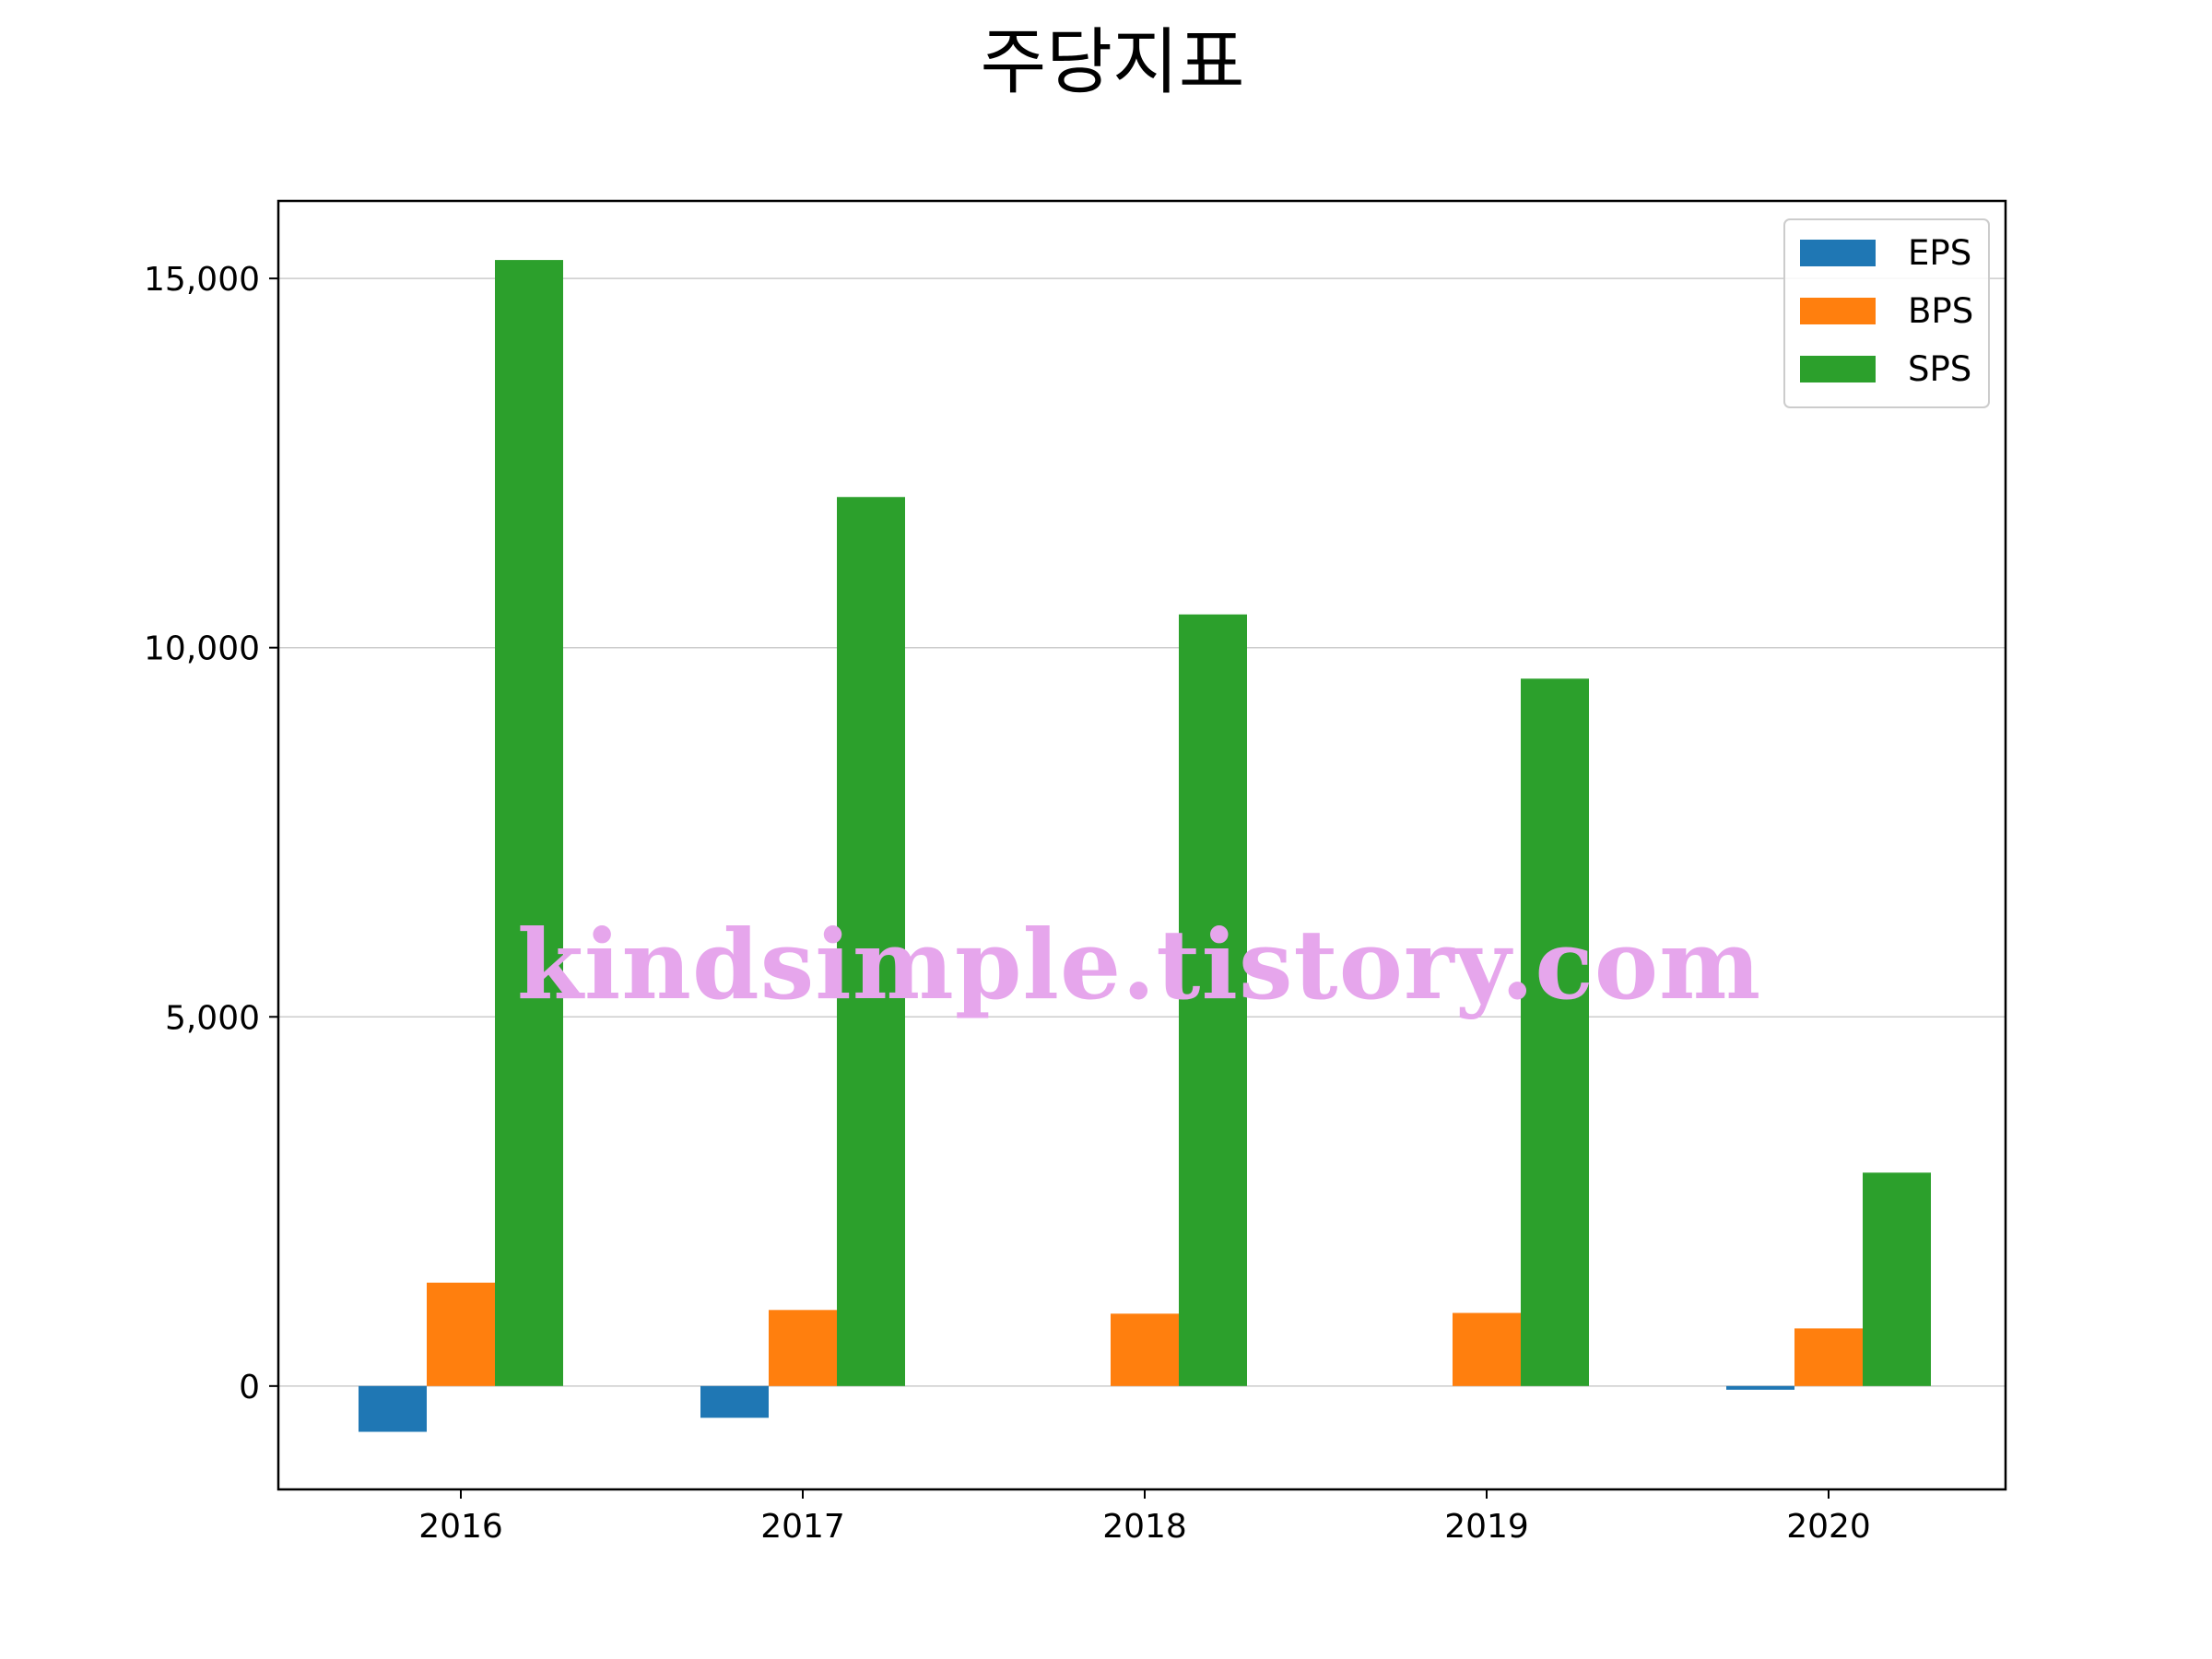  Describe the element at coordinates (802, 1527) in the screenshot. I see `x-tick-label: 2017` at that location.